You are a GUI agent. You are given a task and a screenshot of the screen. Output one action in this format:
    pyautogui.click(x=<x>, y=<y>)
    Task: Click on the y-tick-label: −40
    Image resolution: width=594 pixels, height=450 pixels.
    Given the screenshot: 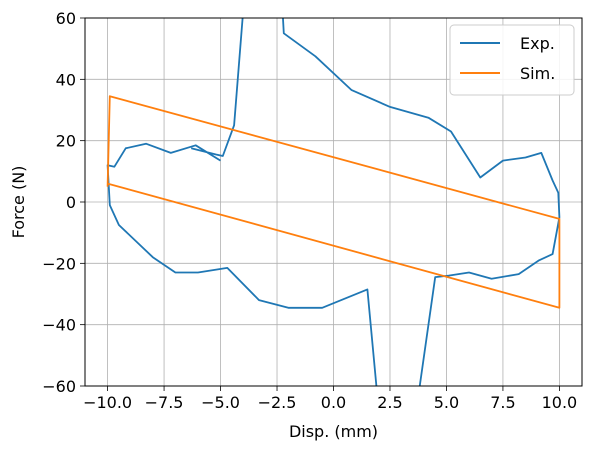 What is the action you would take?
    pyautogui.click(x=59, y=325)
    